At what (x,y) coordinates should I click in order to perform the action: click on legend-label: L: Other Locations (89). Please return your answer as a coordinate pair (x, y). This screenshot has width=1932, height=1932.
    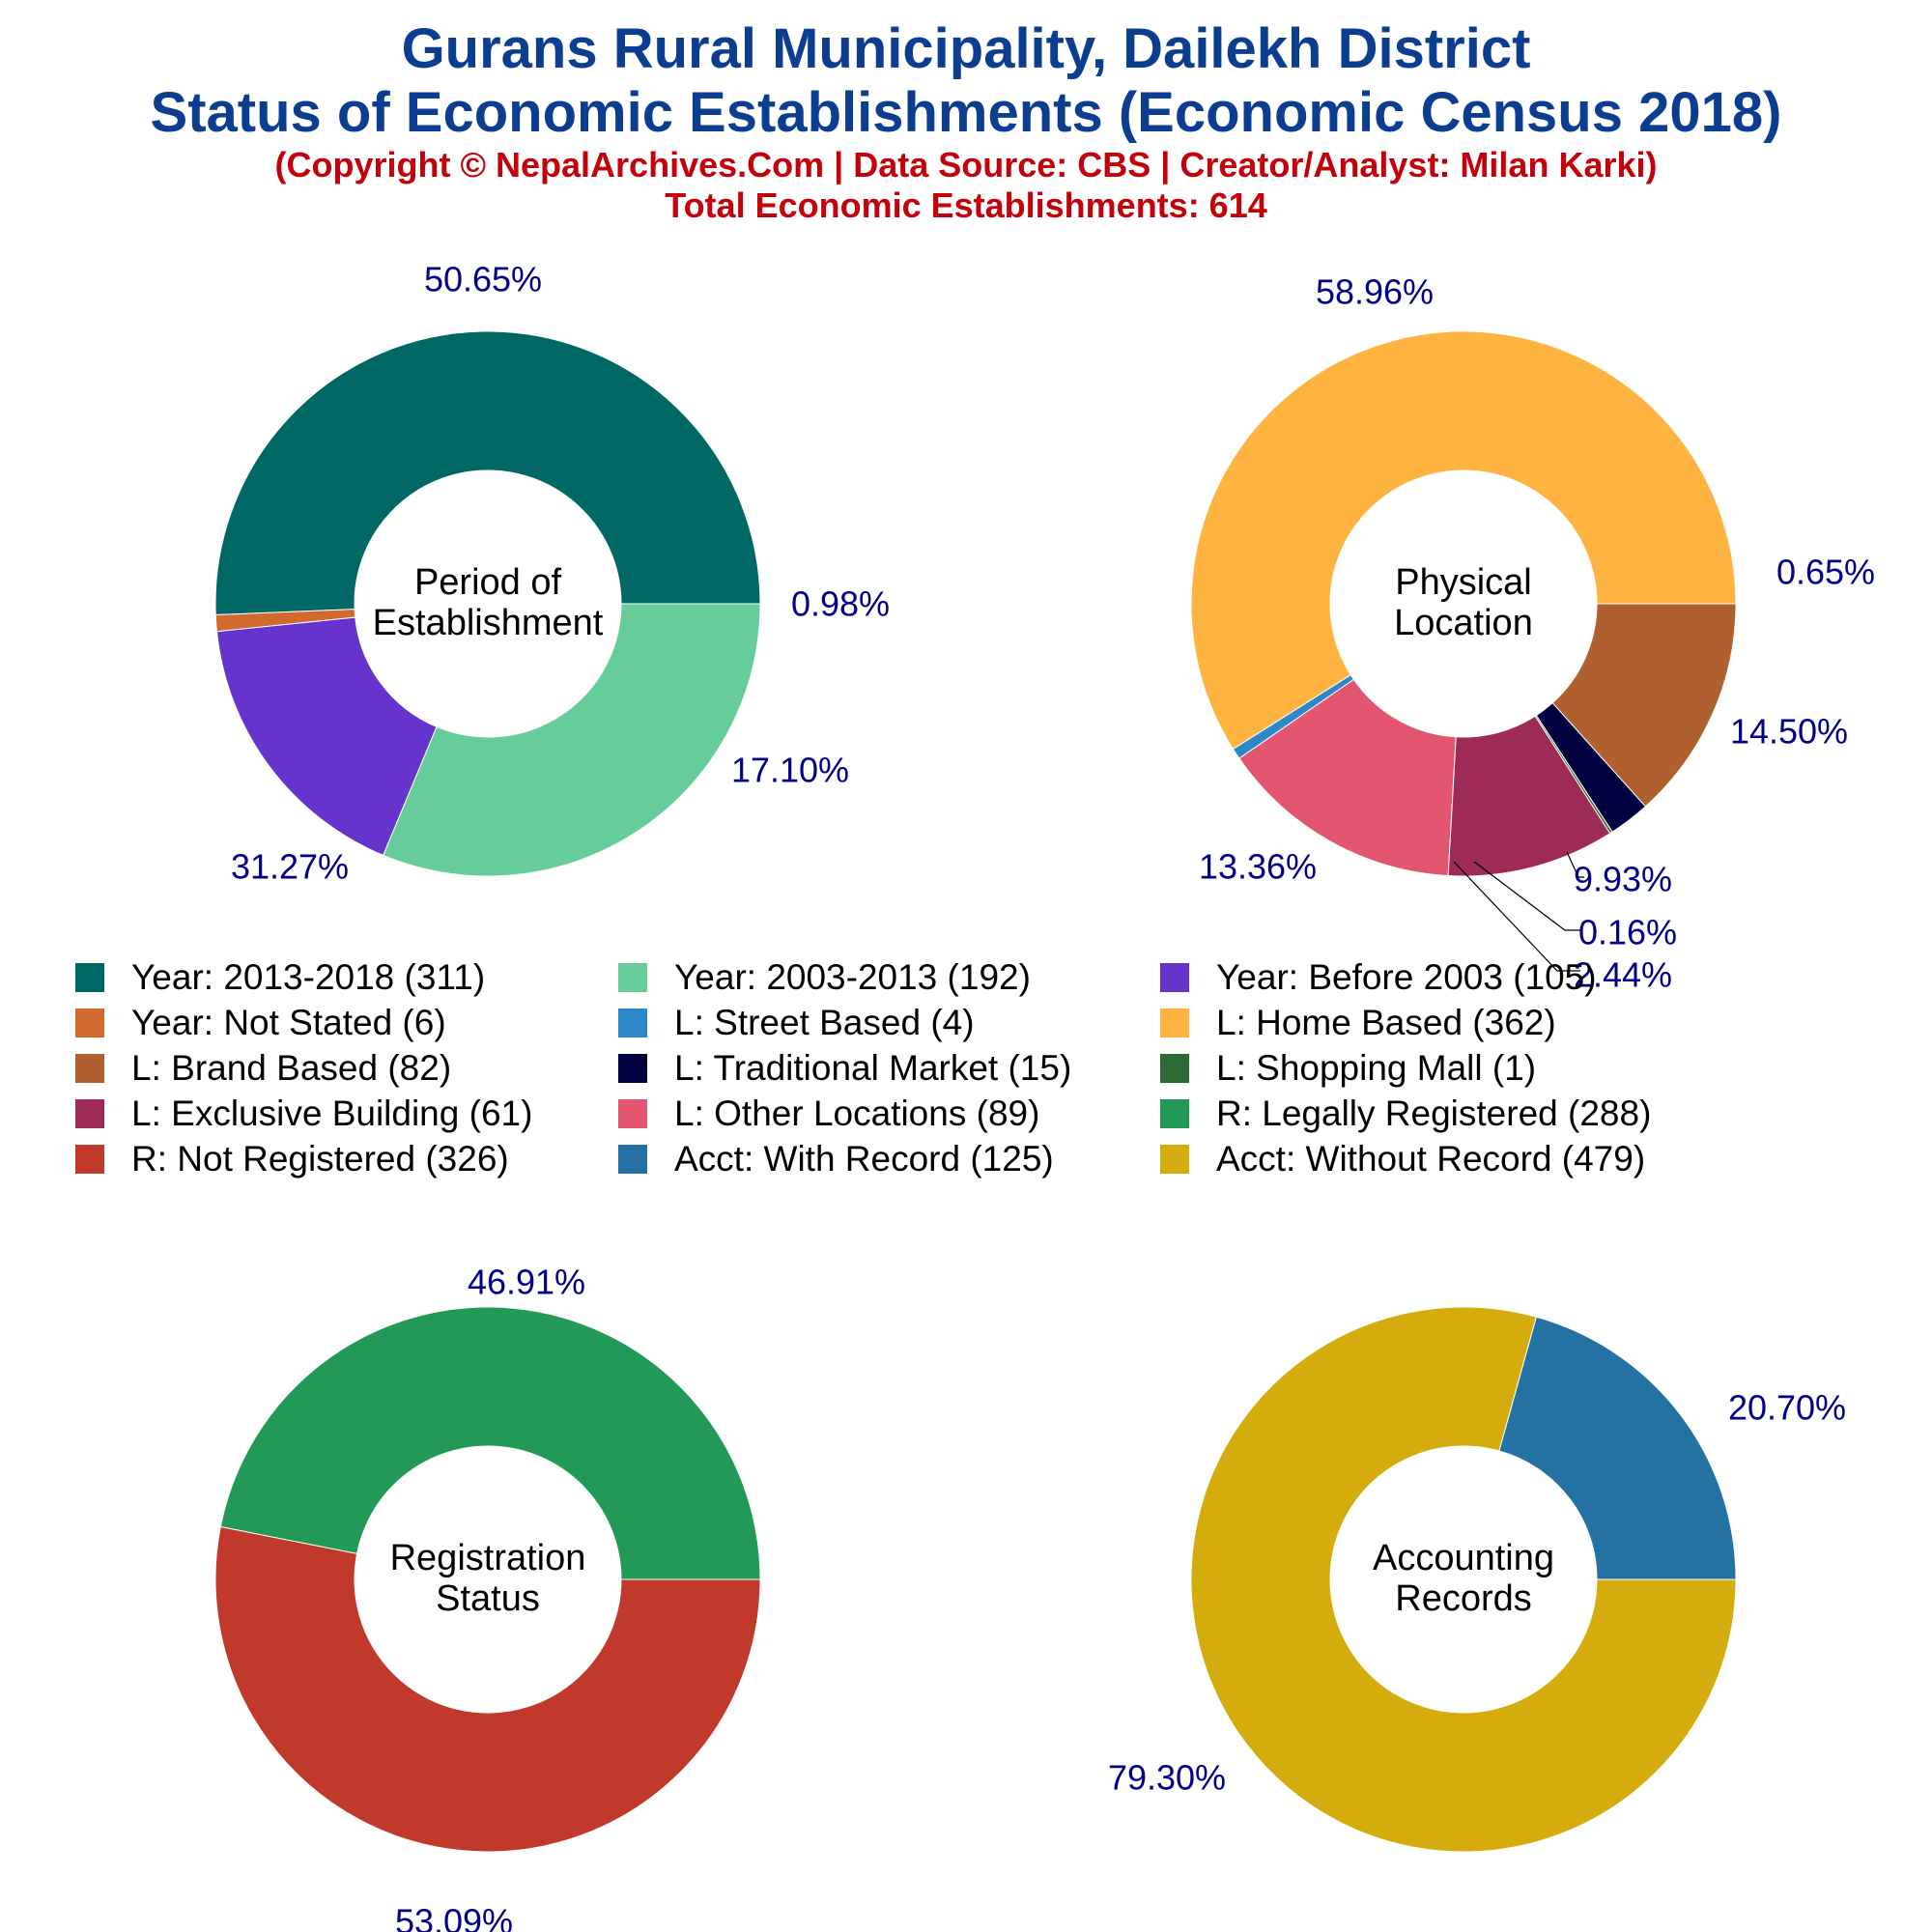
    Looking at the image, I should click on (857, 1113).